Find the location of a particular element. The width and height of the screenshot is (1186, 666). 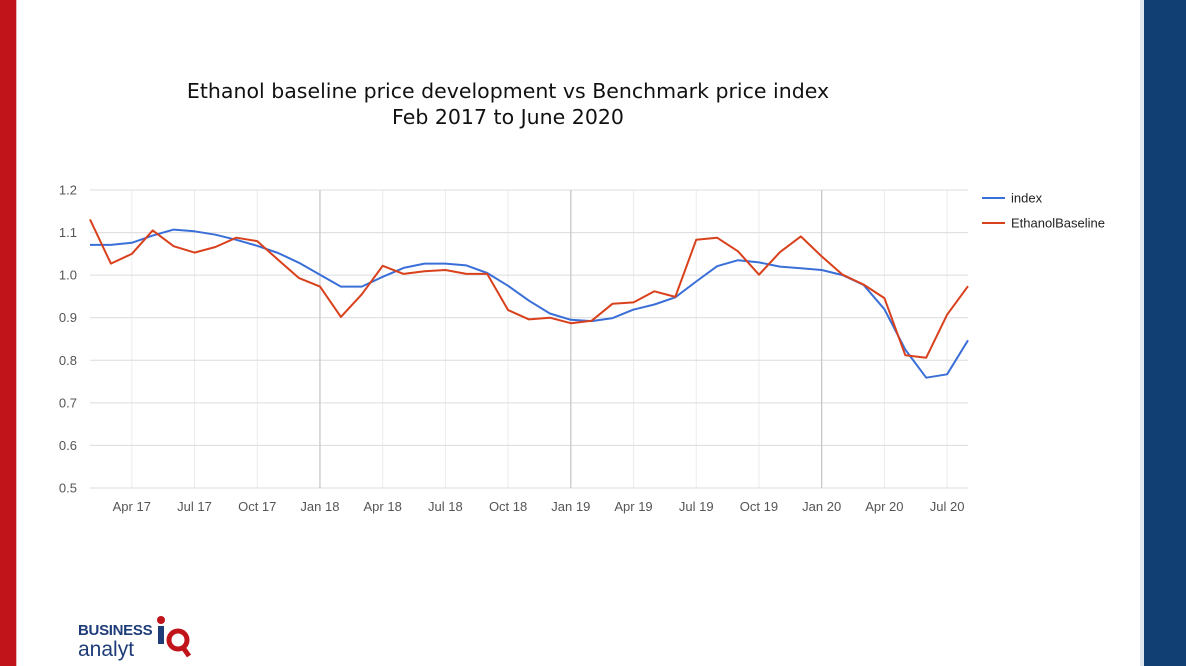

left-accent-bar is located at coordinates (8, 333).